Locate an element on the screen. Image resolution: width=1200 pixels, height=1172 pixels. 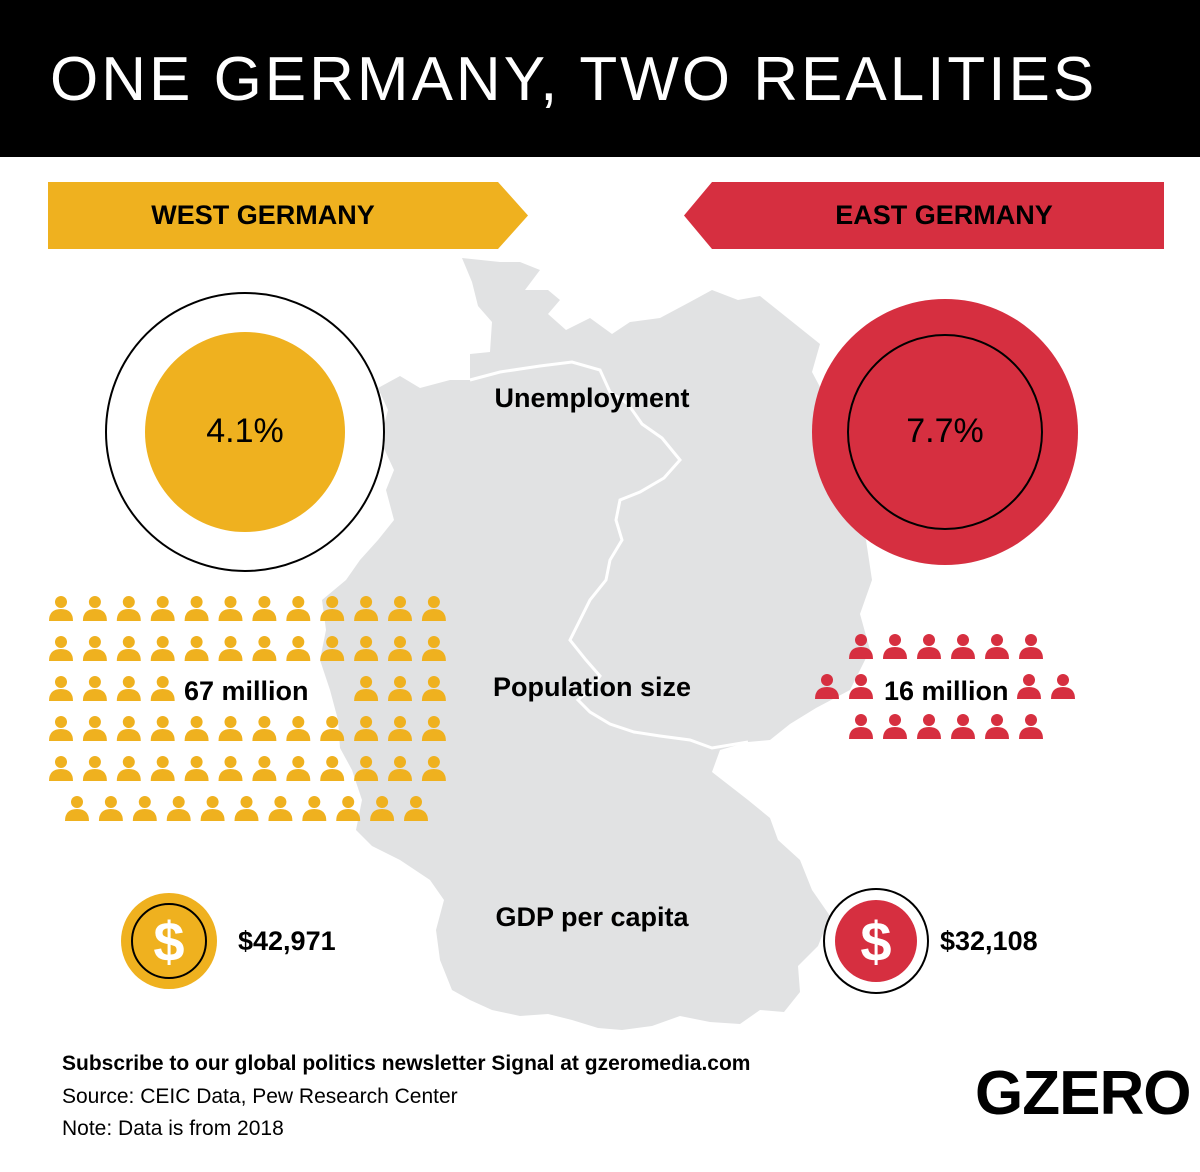
east-unemployment-value: 7.7% is located at coordinates (945, 431).